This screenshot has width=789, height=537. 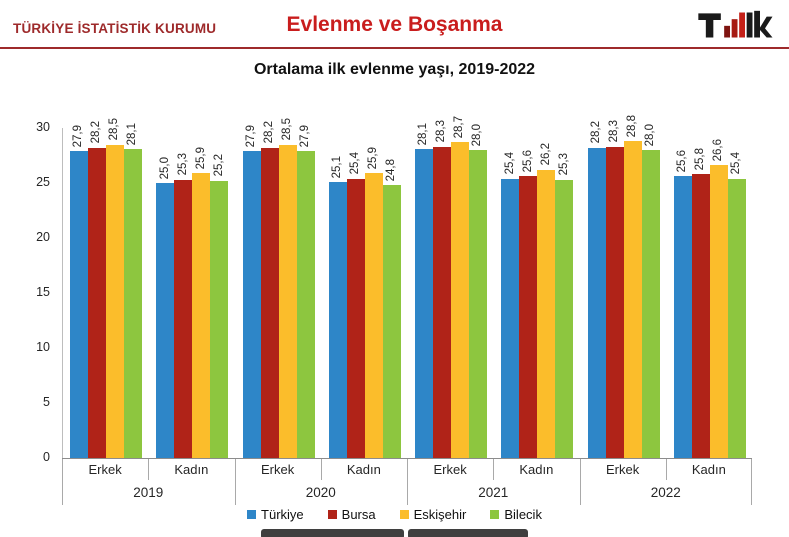 What do you see at coordinates (391, 170) in the screenshot?
I see `bar-value-label: 24,8` at bounding box center [391, 170].